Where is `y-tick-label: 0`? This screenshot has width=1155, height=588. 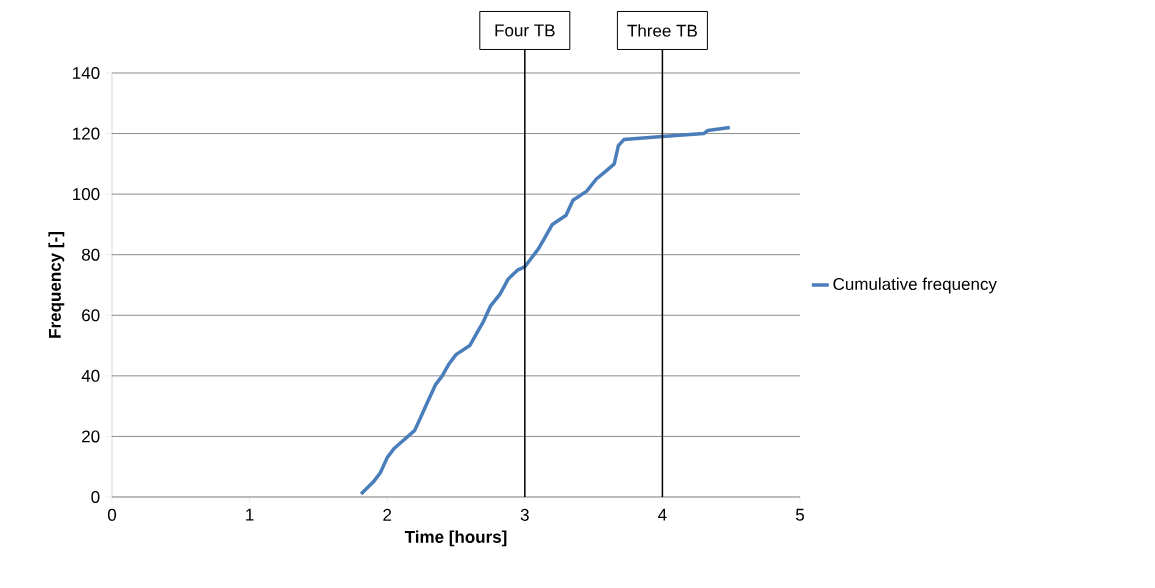 y-tick-label: 0 is located at coordinates (95, 497).